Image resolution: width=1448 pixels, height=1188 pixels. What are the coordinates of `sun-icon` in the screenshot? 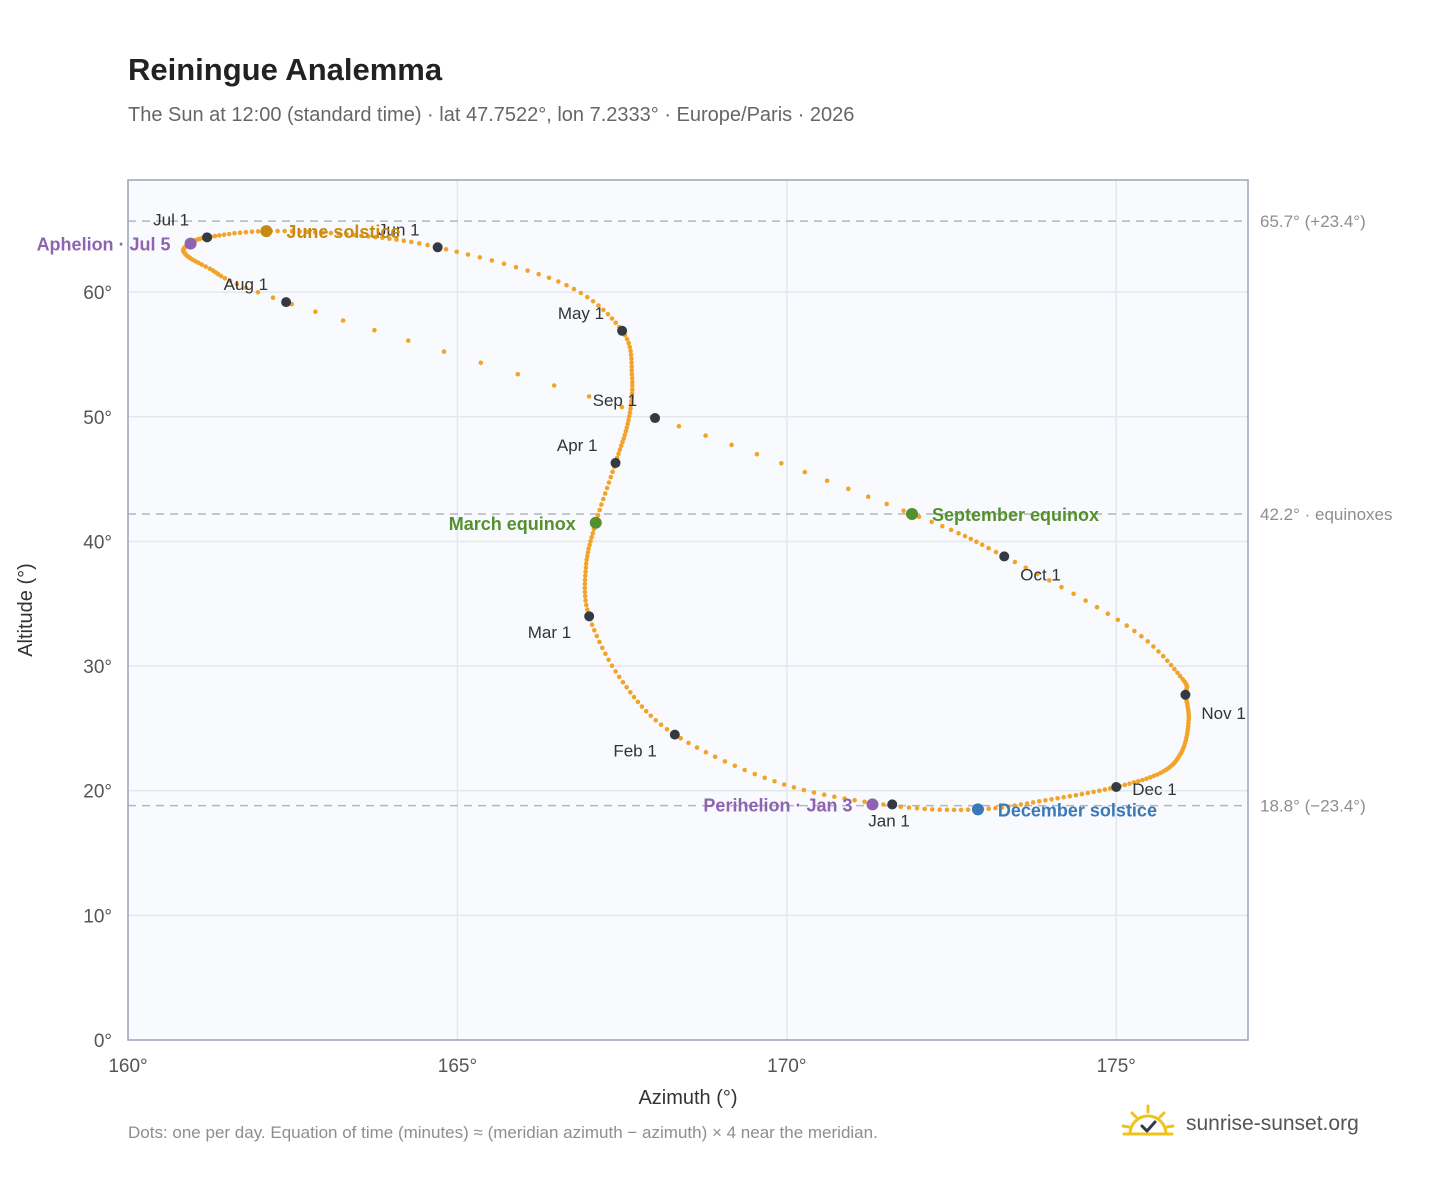 It's located at (1148, 1120).